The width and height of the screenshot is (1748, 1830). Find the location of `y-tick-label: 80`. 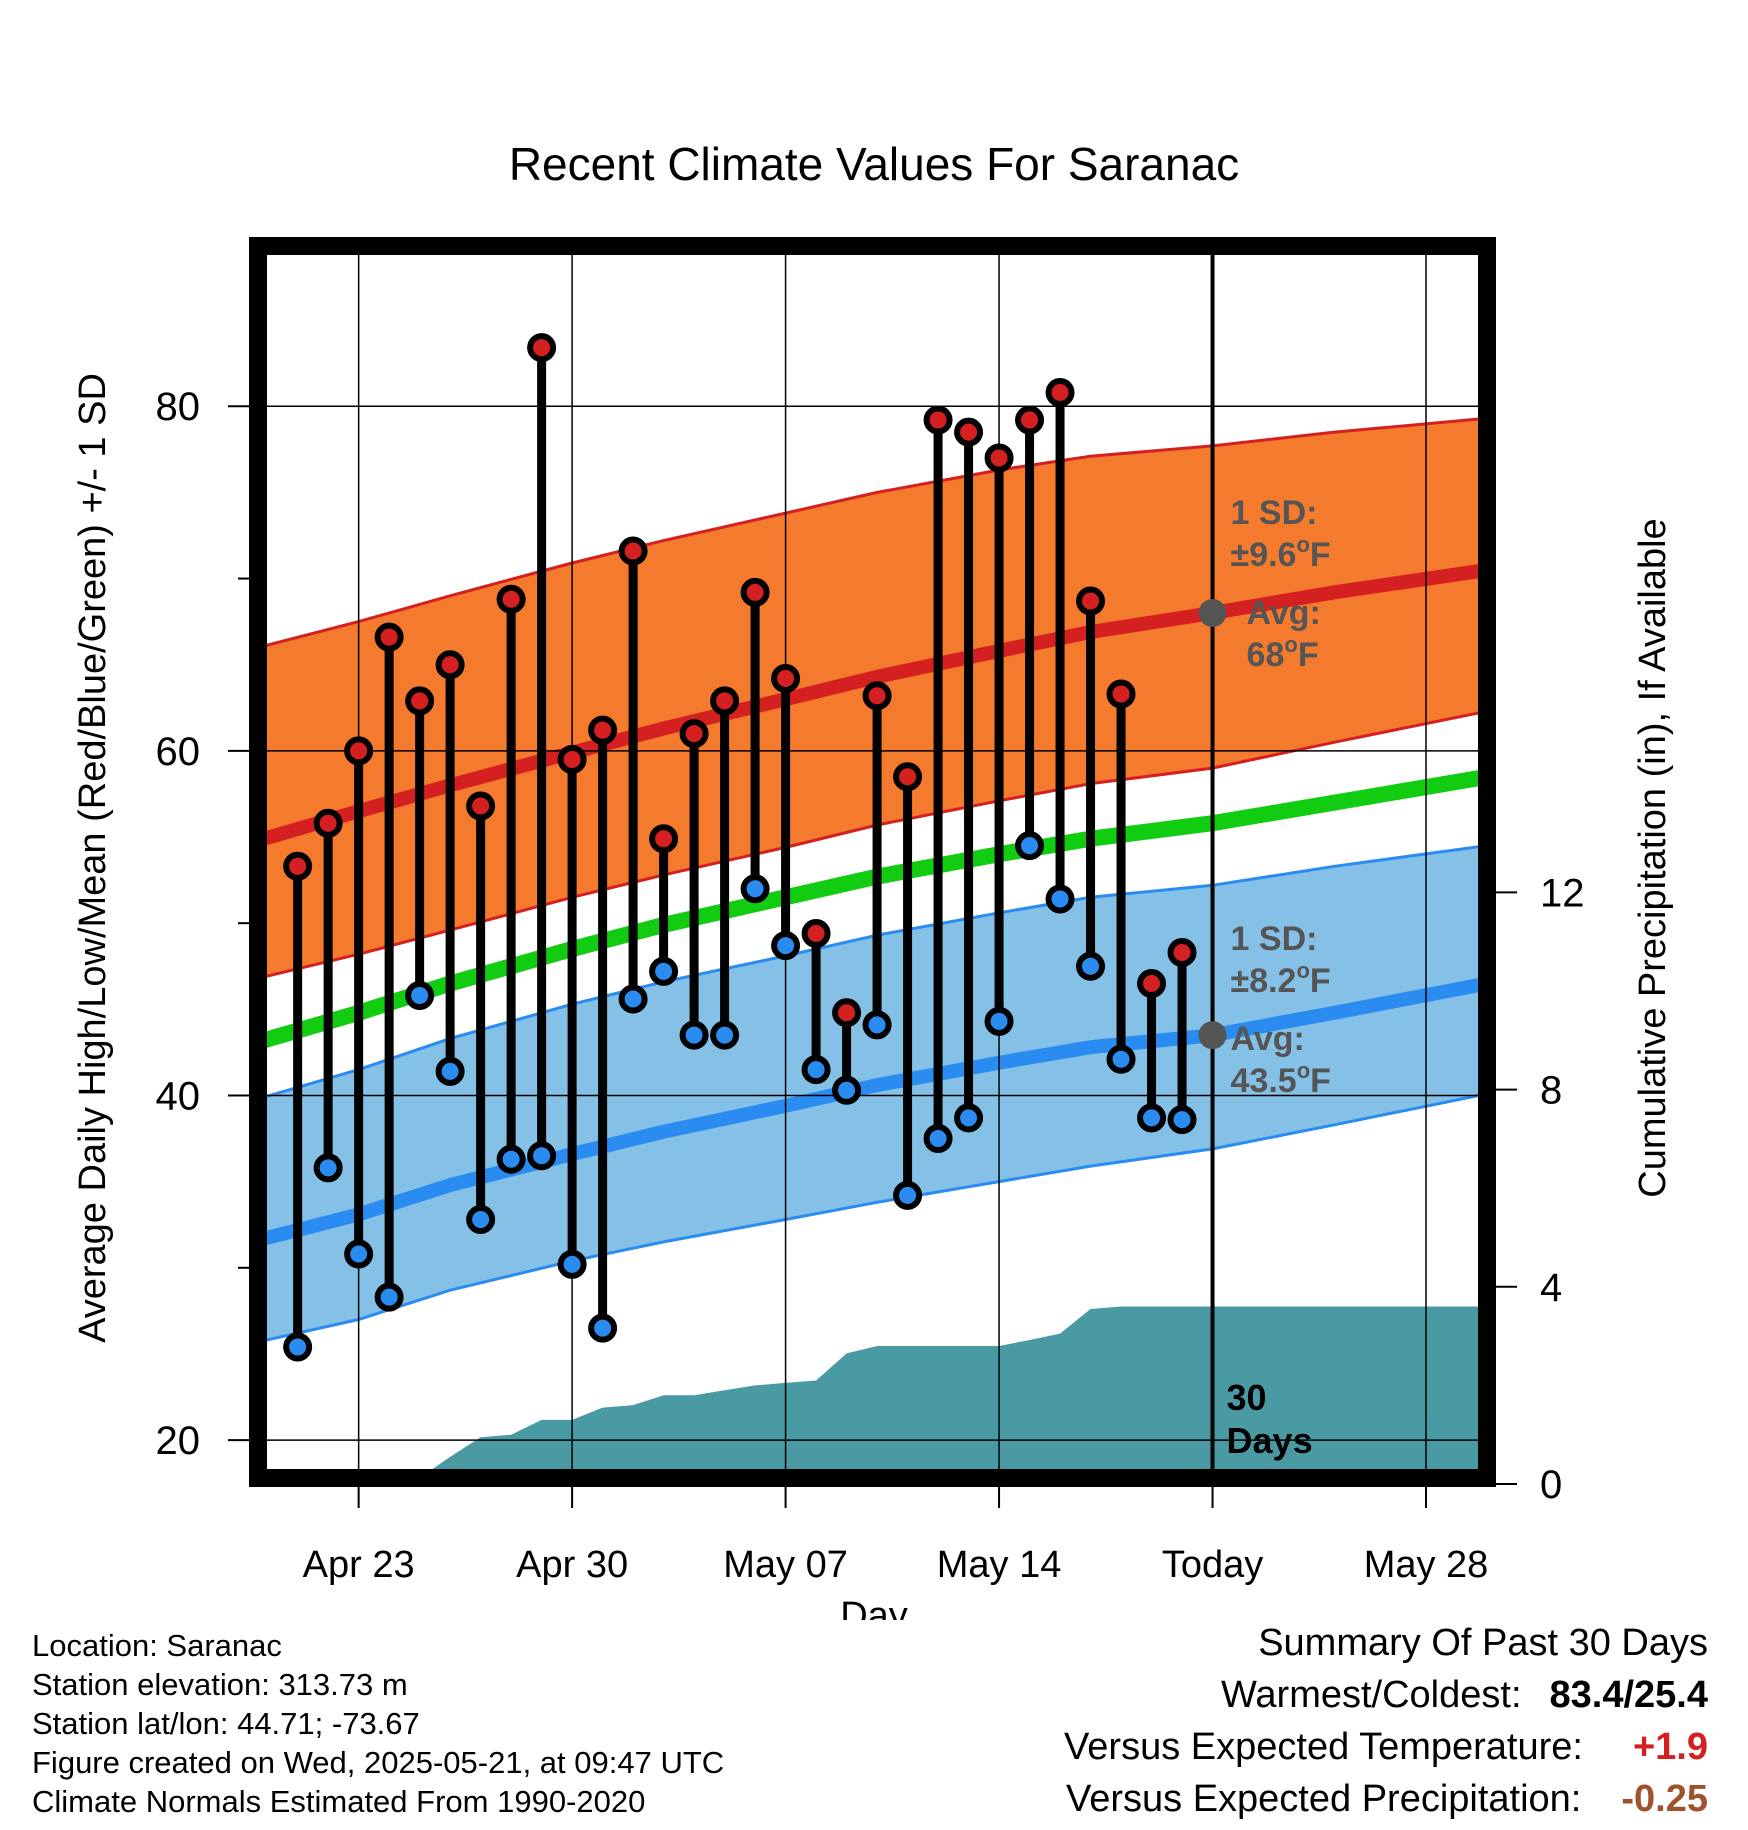

y-tick-label: 80 is located at coordinates (178, 407).